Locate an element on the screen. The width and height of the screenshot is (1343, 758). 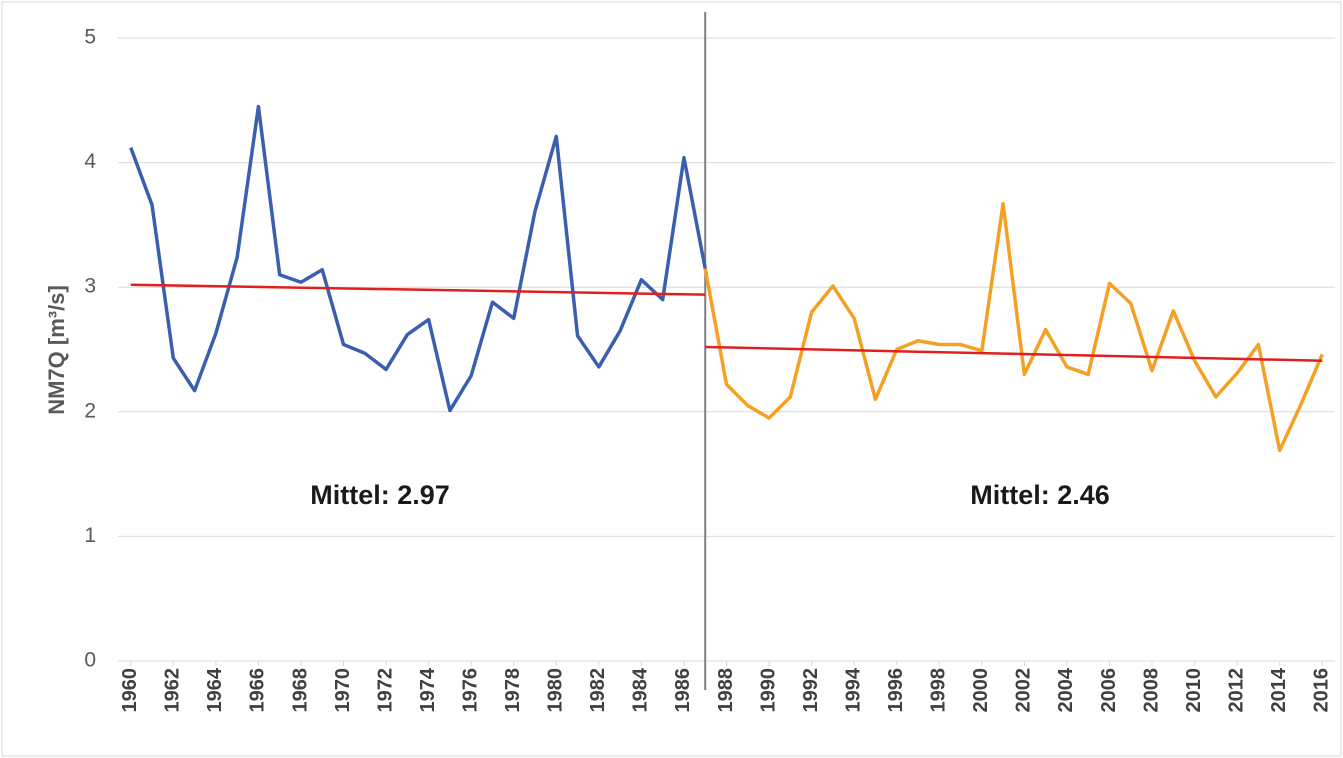
x-tick-label: 2016 is located at coordinates (1322, 690).